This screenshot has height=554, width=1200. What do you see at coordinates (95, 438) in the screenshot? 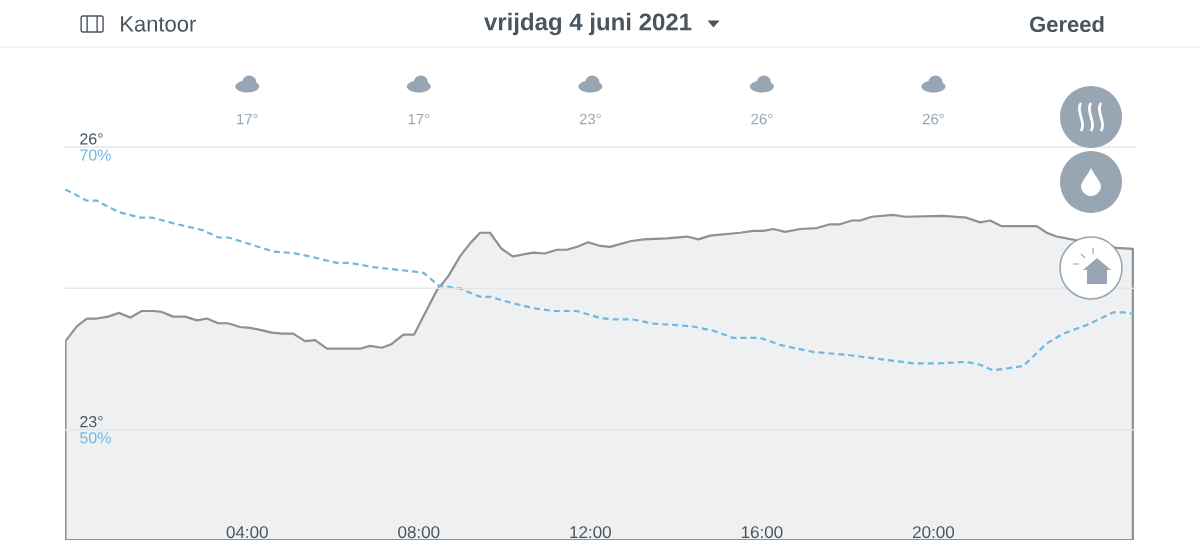
I see `y2-tick-label: 50%` at bounding box center [95, 438].